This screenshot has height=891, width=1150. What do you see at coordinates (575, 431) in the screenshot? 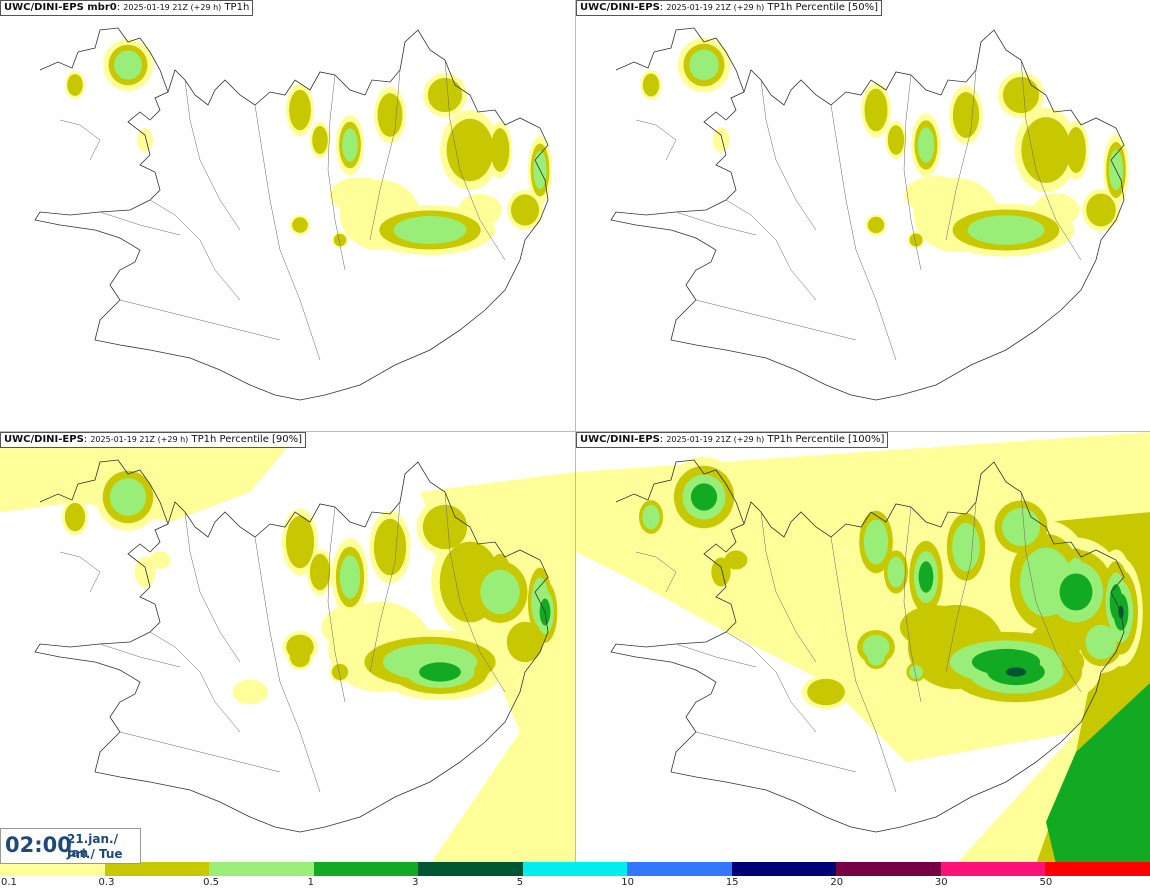
I see `panel-divider-horizontal` at bounding box center [575, 431].